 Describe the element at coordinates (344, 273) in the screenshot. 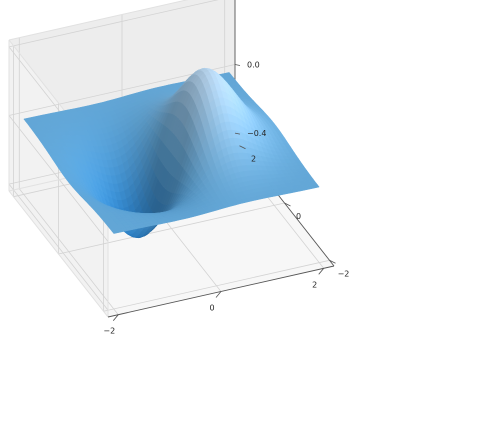

I see `y-tick-label: −2` at that location.